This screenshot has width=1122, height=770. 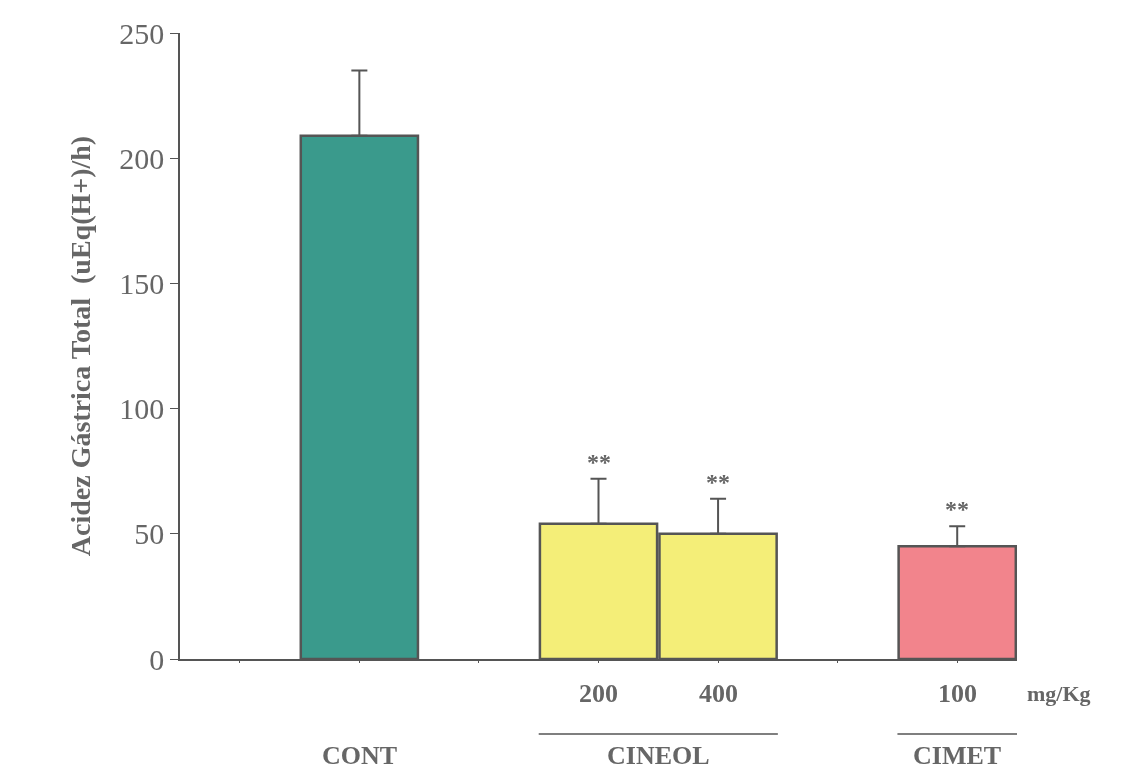 What do you see at coordinates (598, 693) in the screenshot?
I see `x-tick-label: 200` at bounding box center [598, 693].